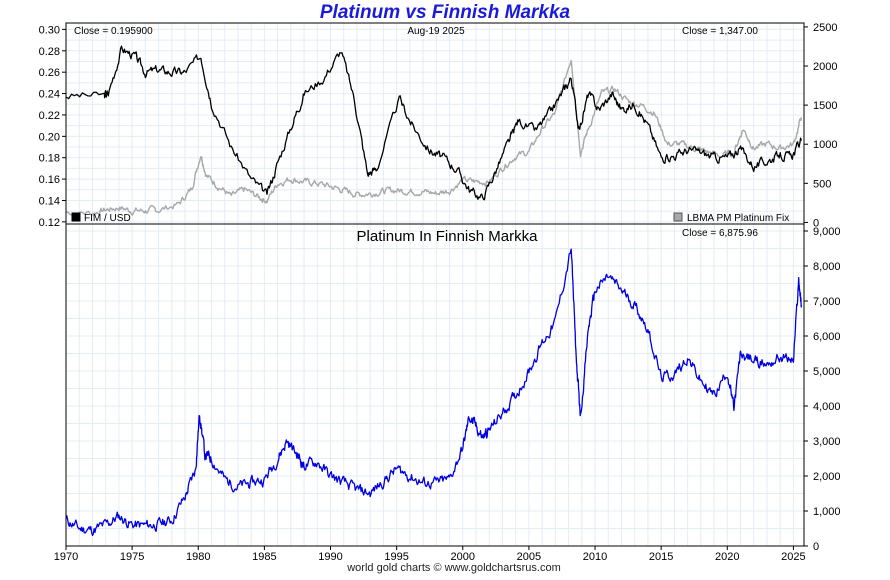 Image resolution: width=890 pixels, height=580 pixels. Describe the element at coordinates (66, 557) in the screenshot. I see `x-tick-label: 1970` at that location.